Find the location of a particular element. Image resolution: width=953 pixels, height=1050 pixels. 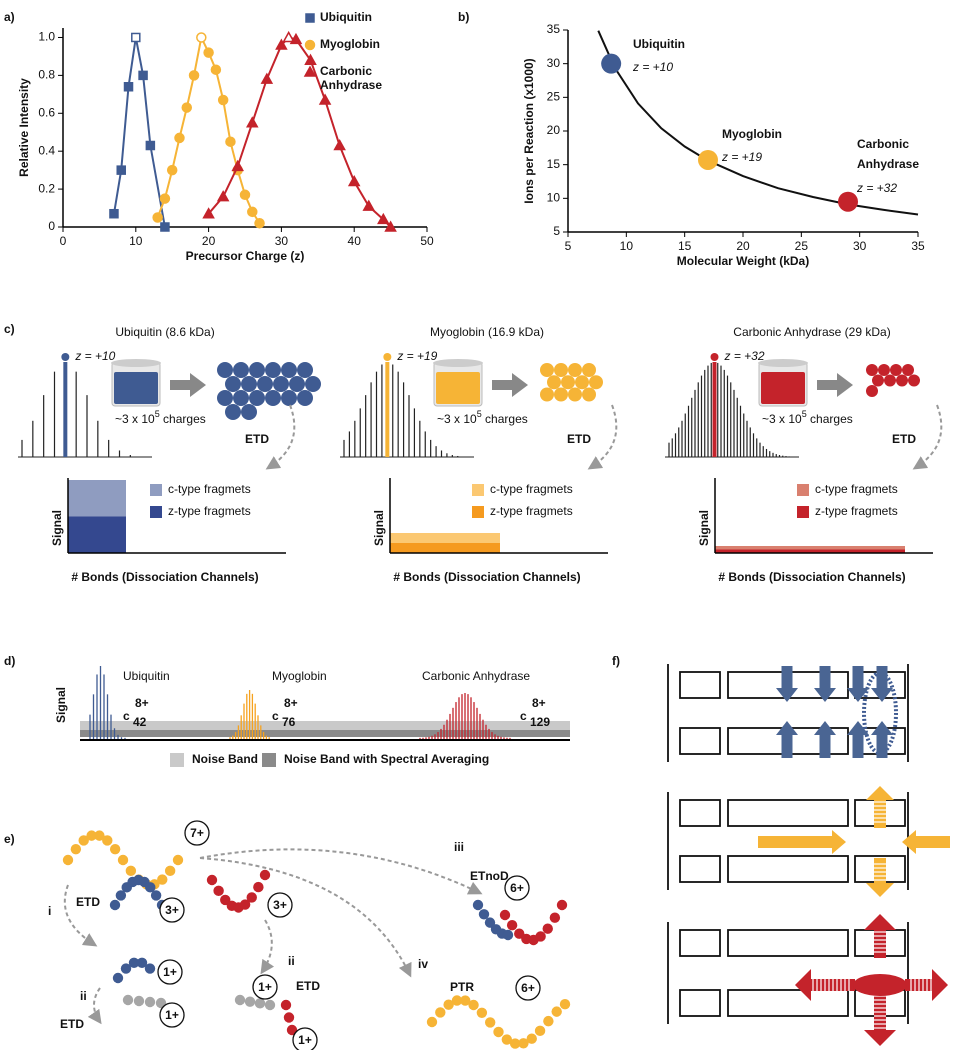

step-label: i is located at coordinates (49, 911).